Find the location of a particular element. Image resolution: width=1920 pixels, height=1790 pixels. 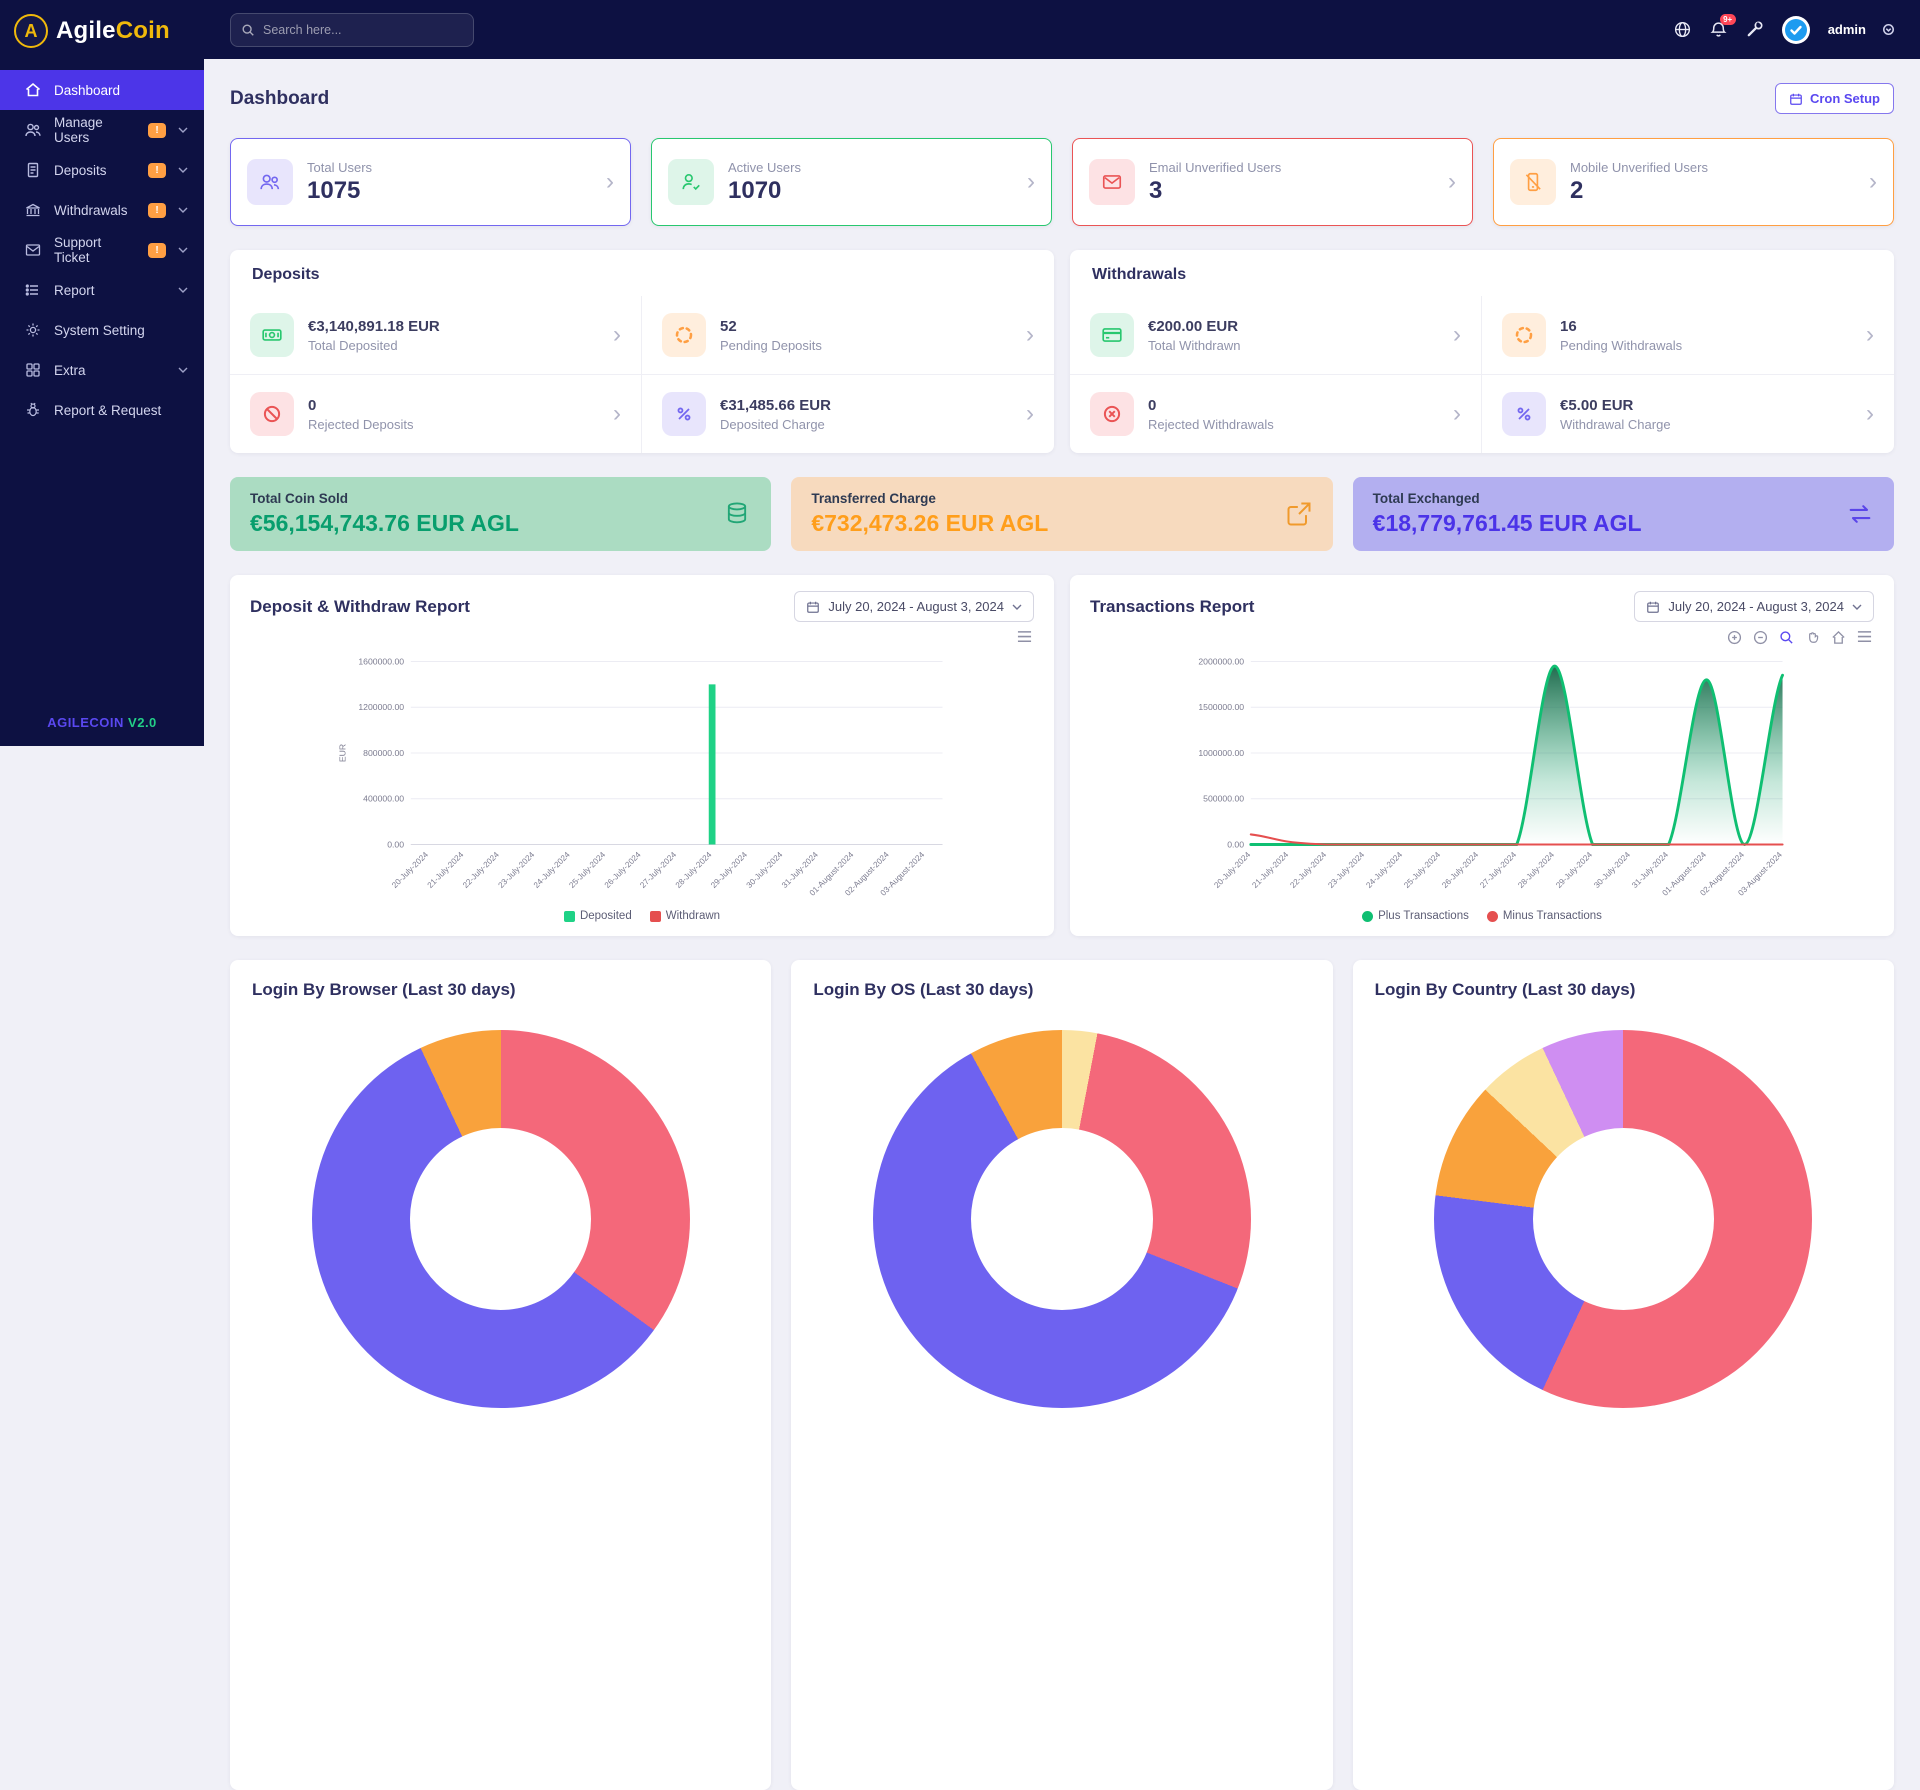

search-box is located at coordinates (352, 29).